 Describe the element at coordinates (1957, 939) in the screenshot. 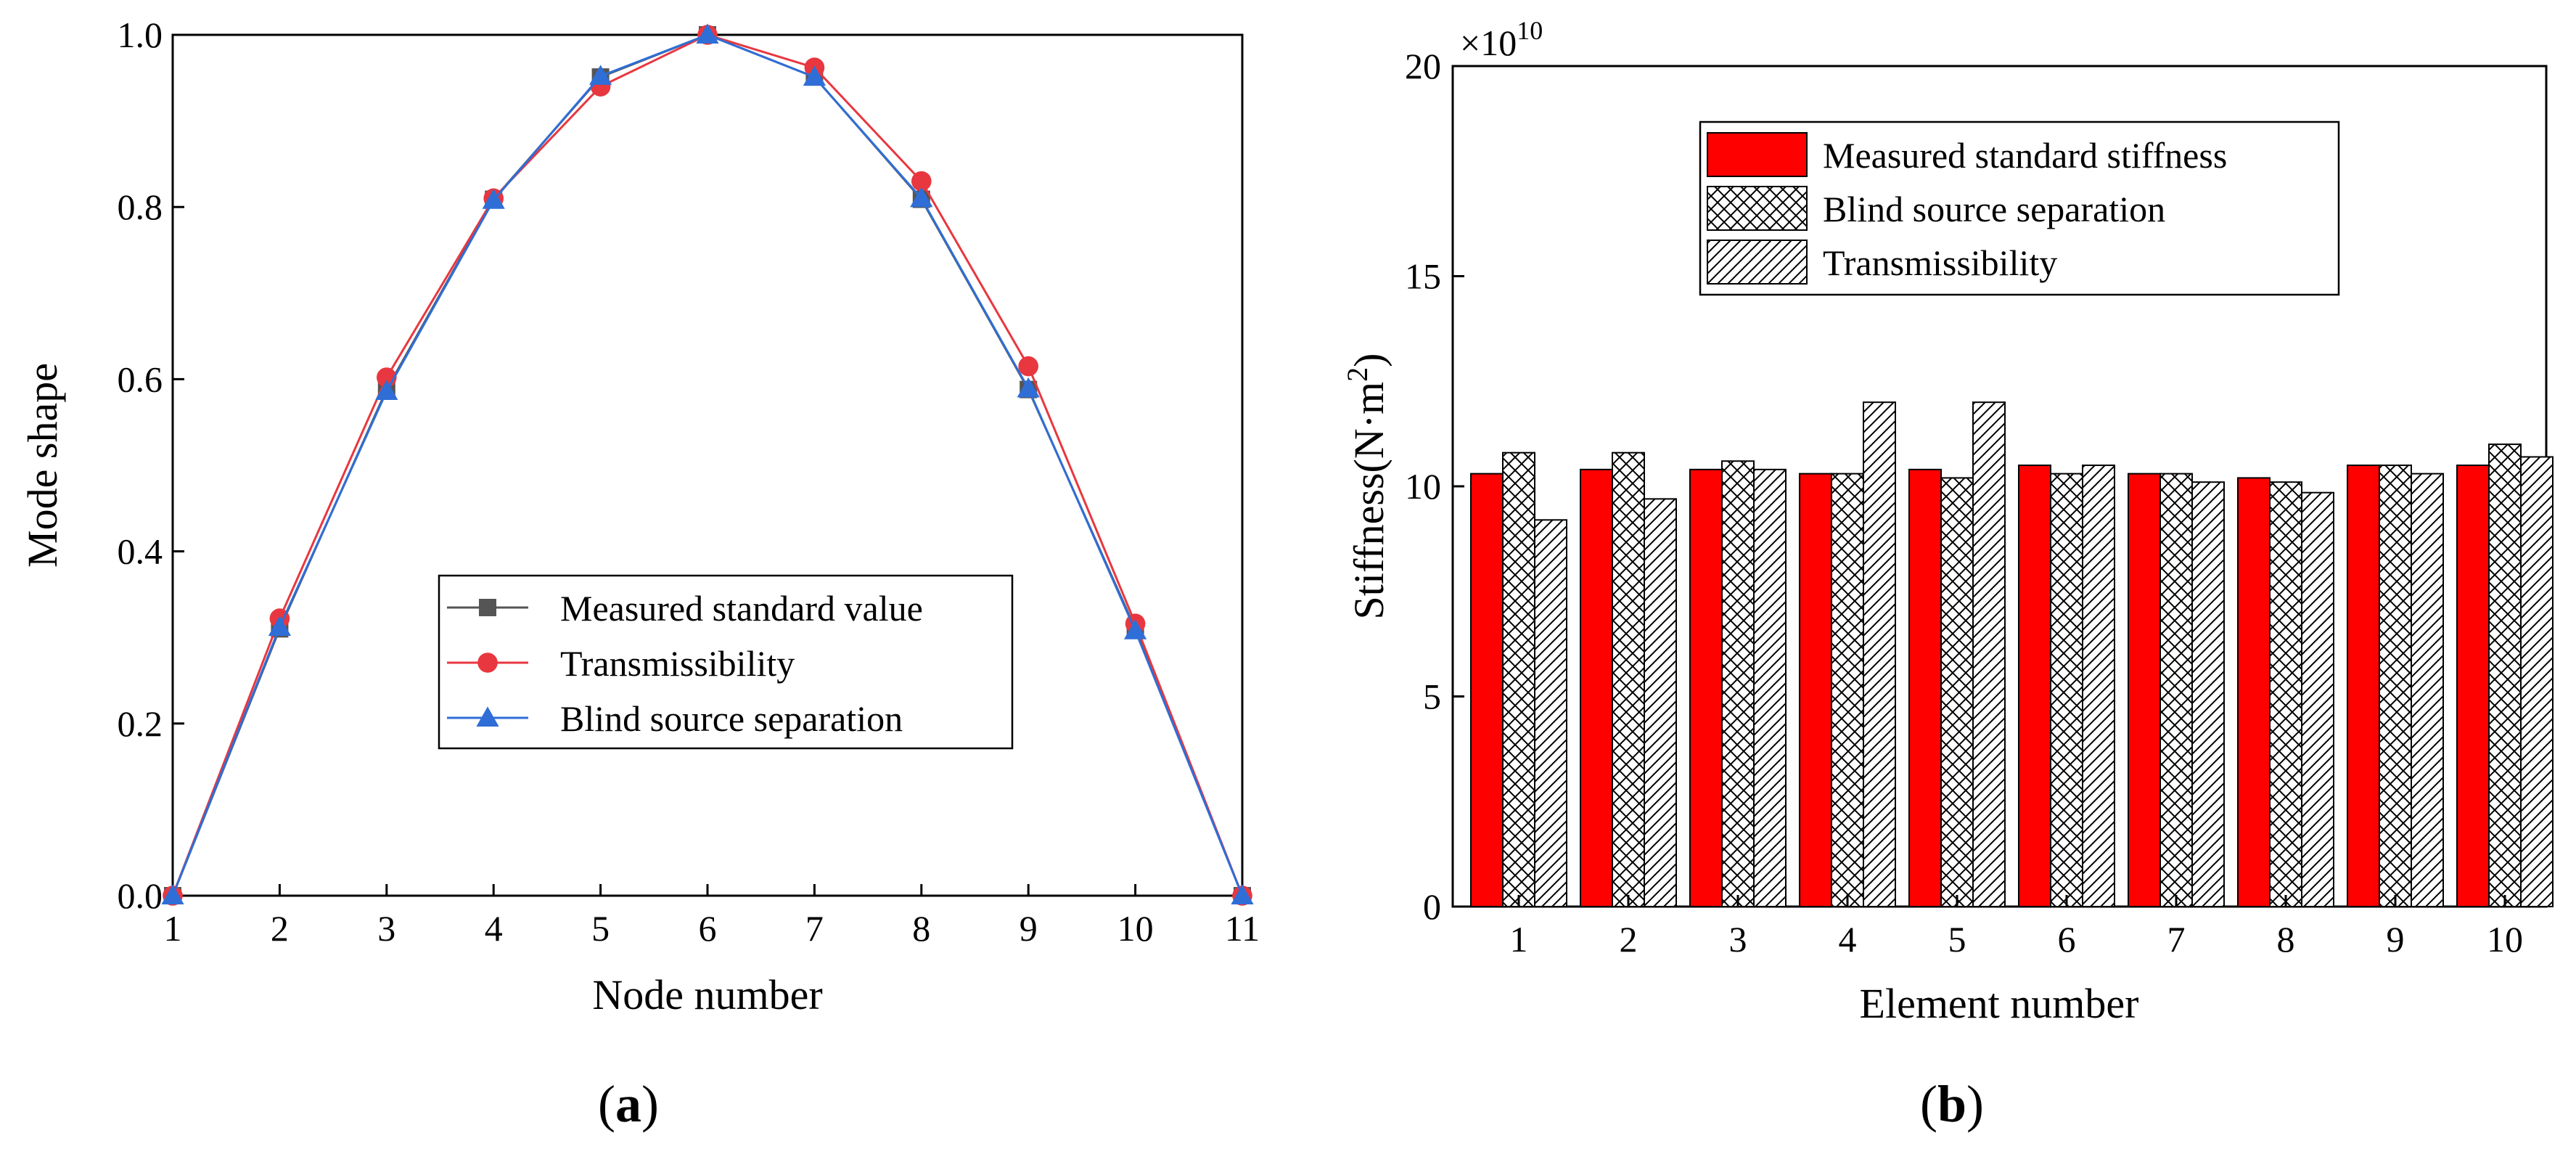

I see `x-tick-label-b: 5` at that location.